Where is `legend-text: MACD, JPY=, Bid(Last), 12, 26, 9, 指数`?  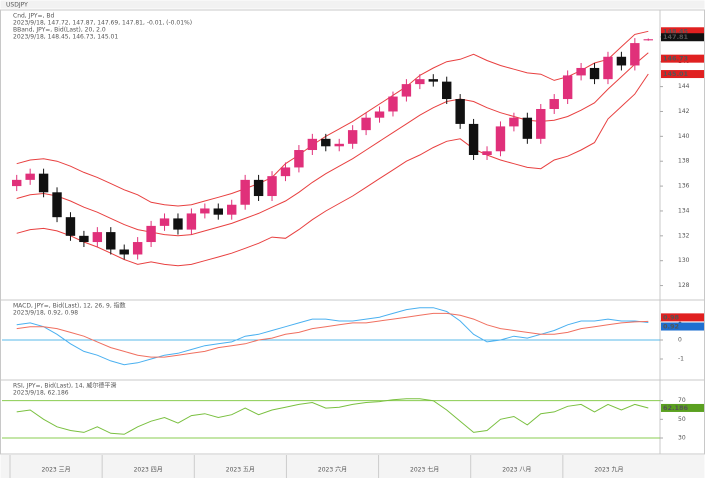
legend-text: MACD, JPY=, Bid(Last), 12, 26, 9, 指数 is located at coordinates (69, 306).